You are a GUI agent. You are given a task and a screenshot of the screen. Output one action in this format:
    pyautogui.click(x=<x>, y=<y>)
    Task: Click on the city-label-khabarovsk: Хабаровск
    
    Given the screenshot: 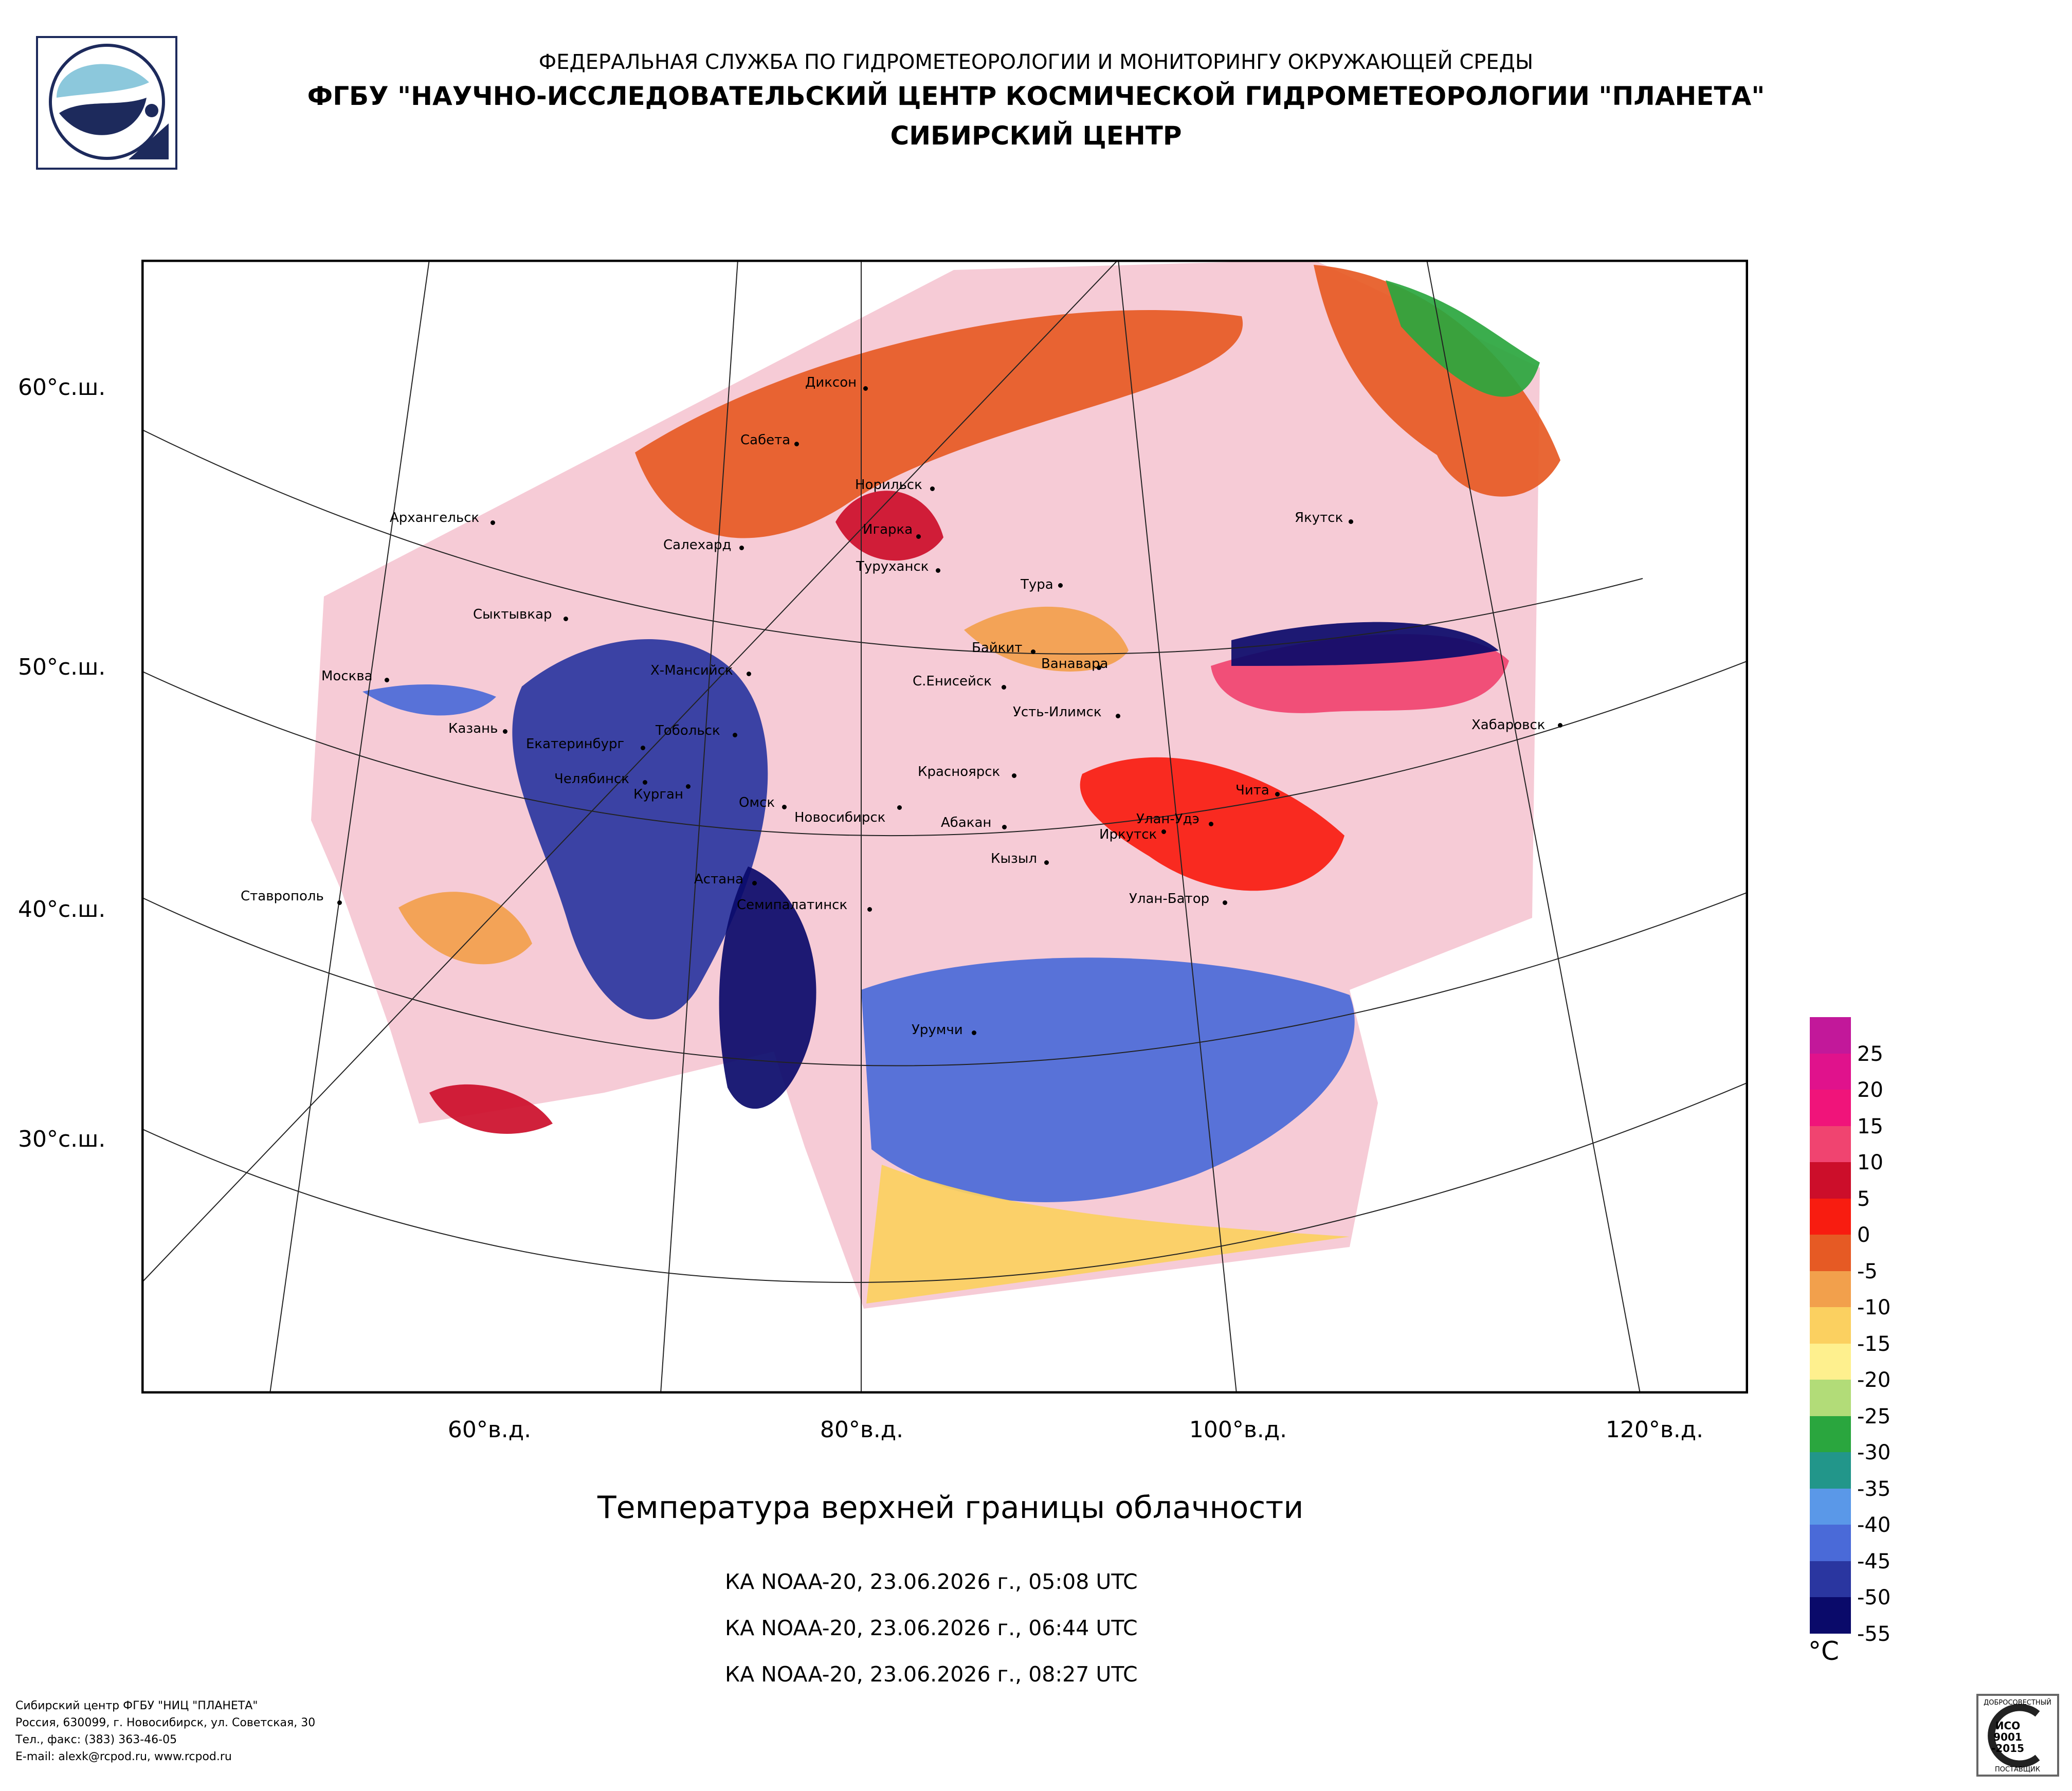 What is the action you would take?
    pyautogui.click(x=1508, y=725)
    